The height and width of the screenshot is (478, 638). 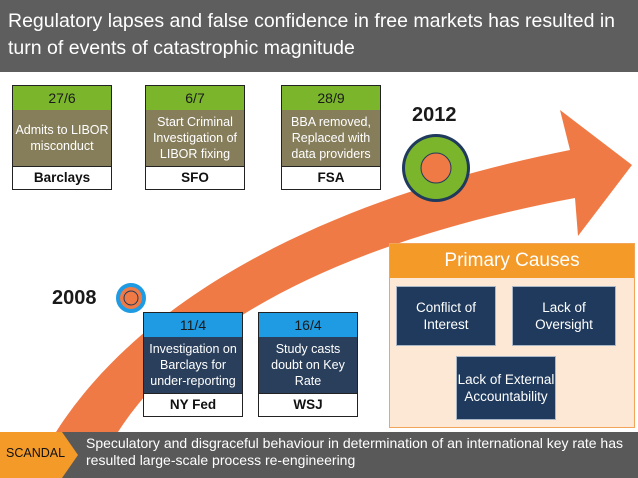 What do you see at coordinates (193, 325) in the screenshot?
I see `event-date: 11/4` at bounding box center [193, 325].